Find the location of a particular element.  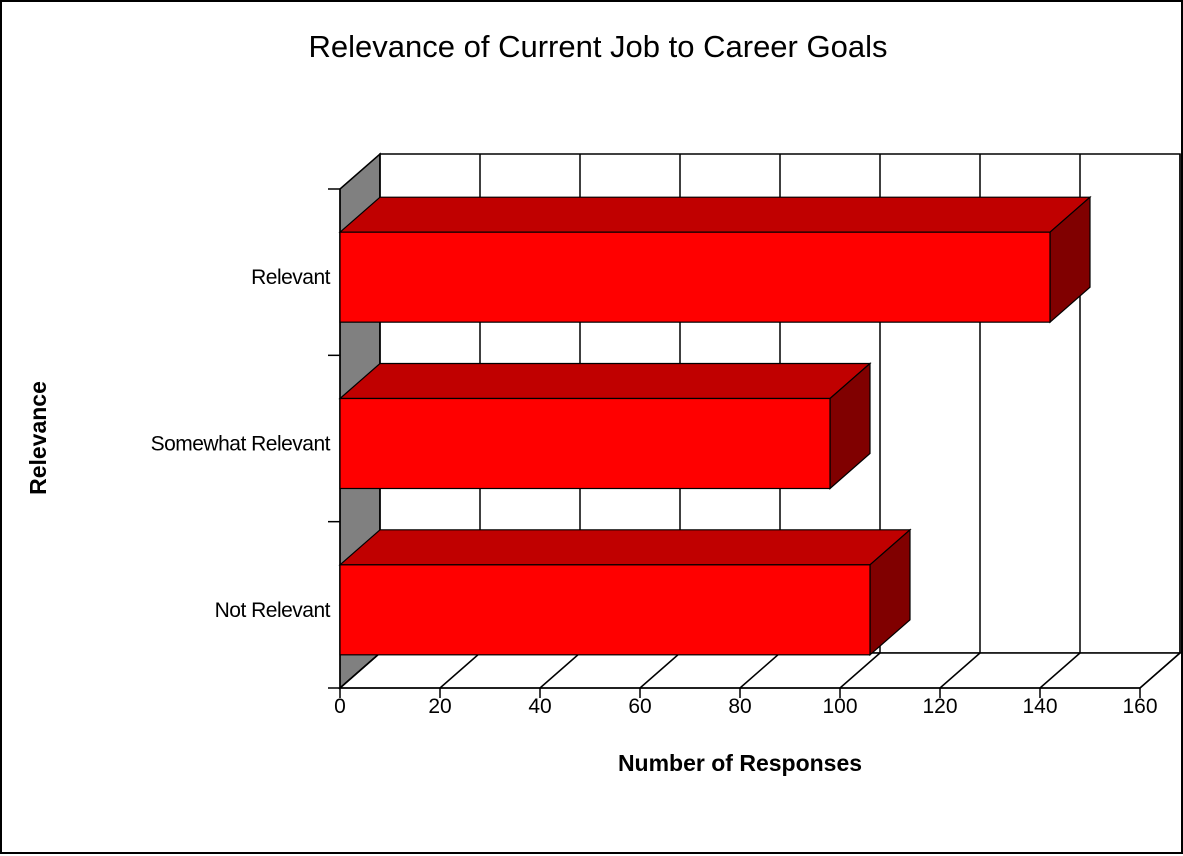

x-axis-title: Number of Responses is located at coordinates (740, 763).